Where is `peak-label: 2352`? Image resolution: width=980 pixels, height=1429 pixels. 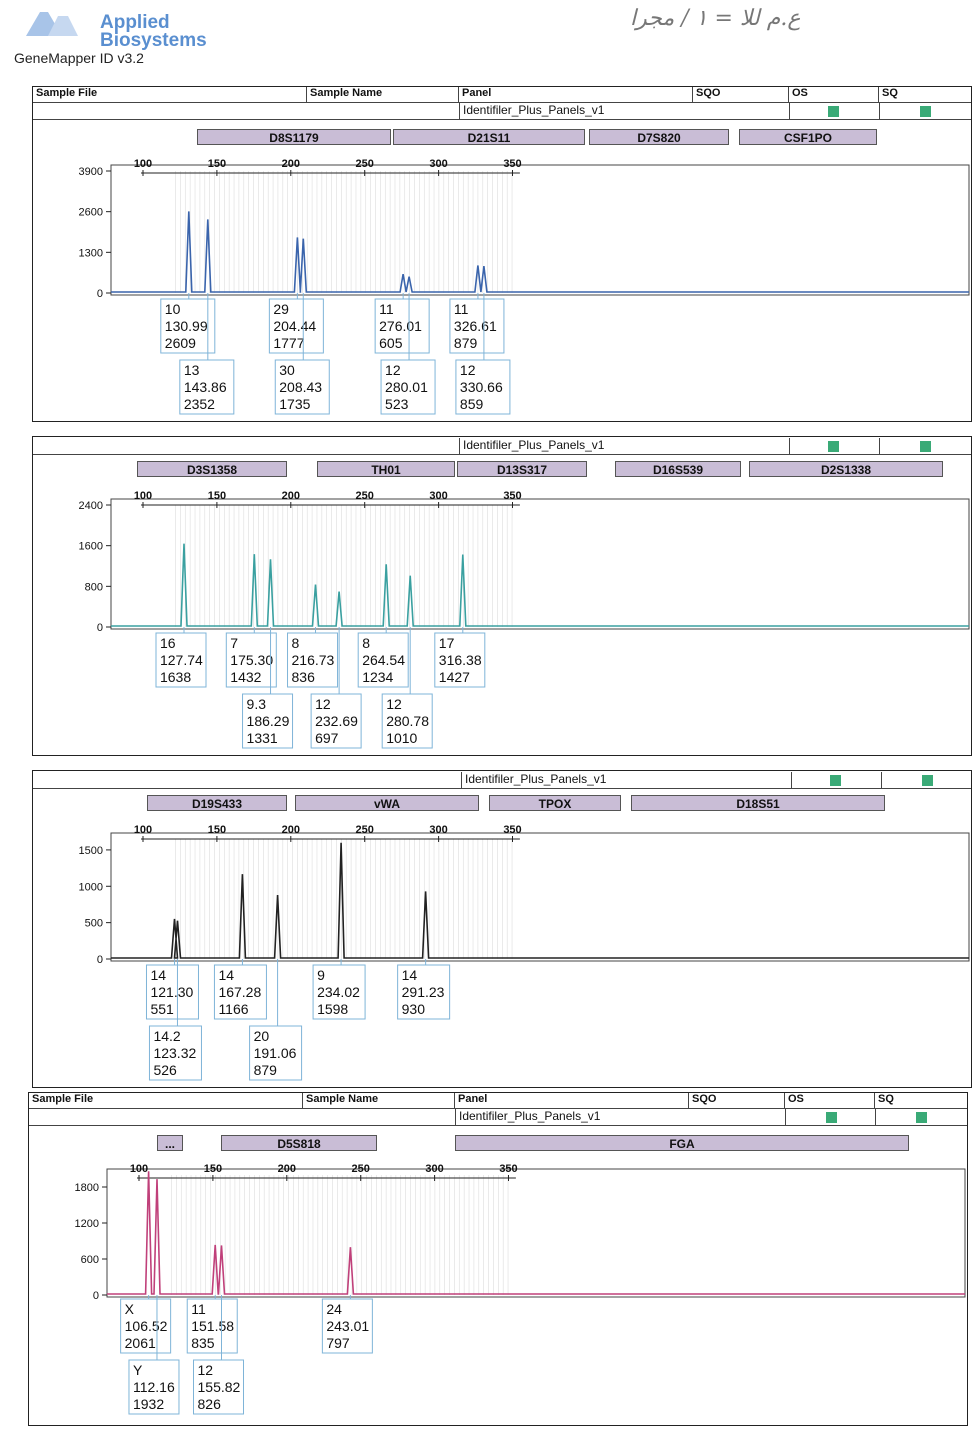
peak-label: 2352 is located at coordinates (199, 404).